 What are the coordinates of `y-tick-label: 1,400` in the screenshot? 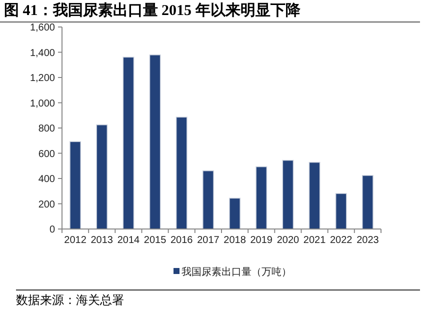 It's located at (43, 53).